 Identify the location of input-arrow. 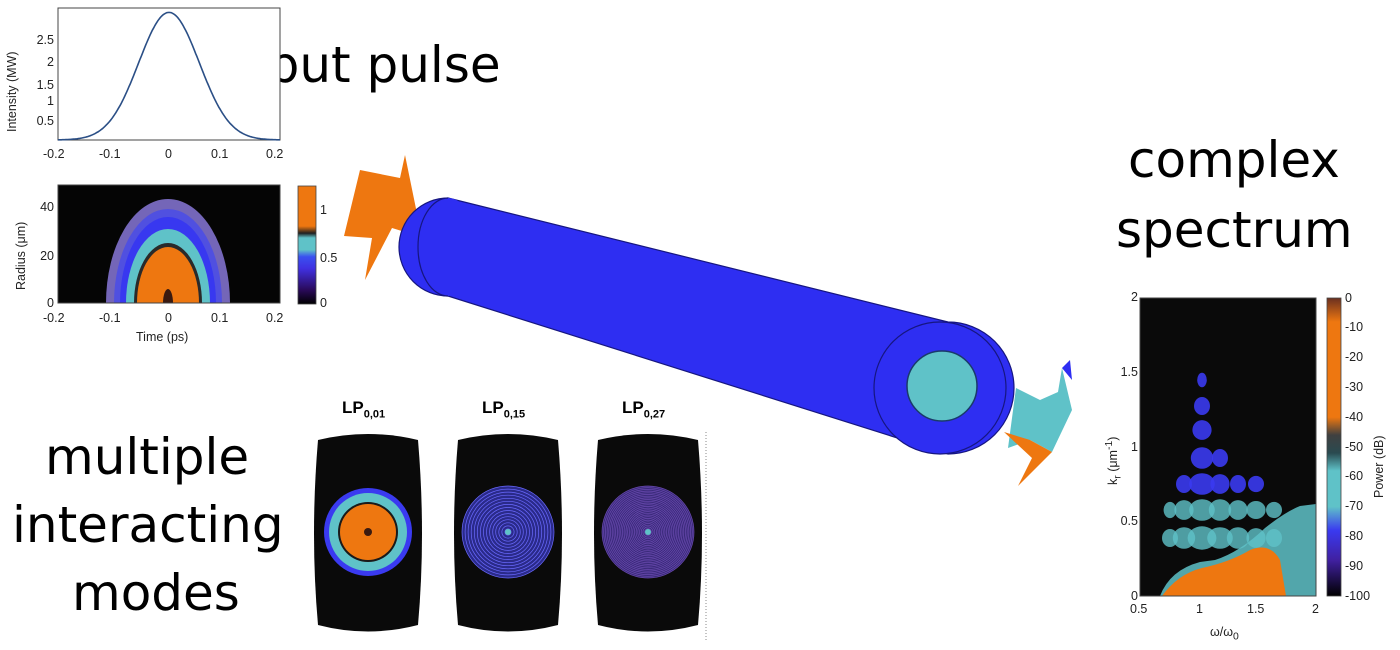
(383, 217).